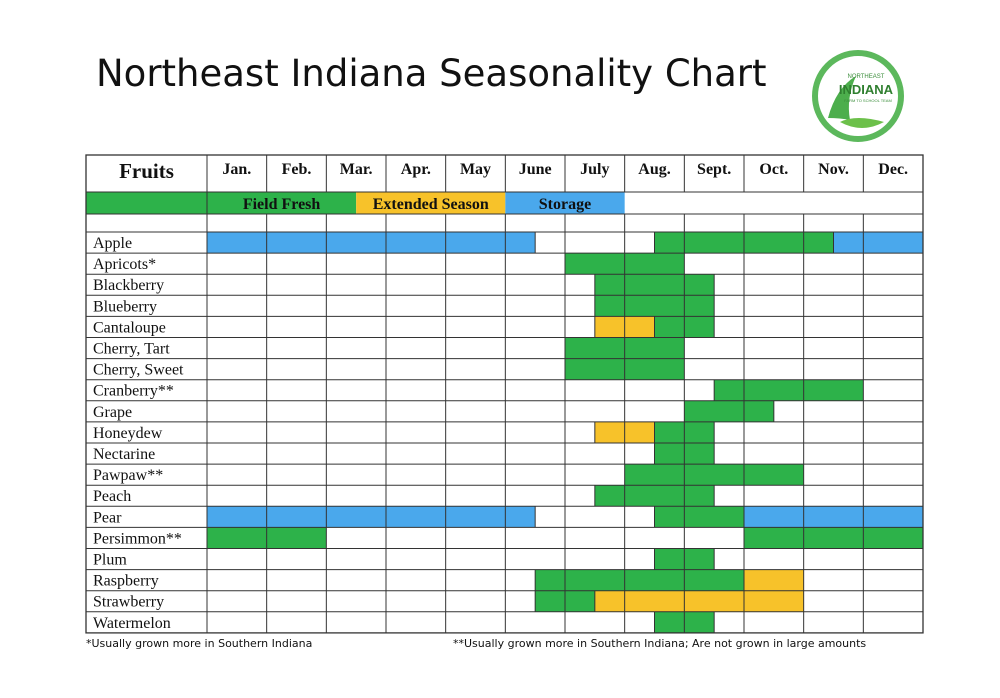  What do you see at coordinates (714, 169) in the screenshot?
I see `header-month: Sept.` at bounding box center [714, 169].